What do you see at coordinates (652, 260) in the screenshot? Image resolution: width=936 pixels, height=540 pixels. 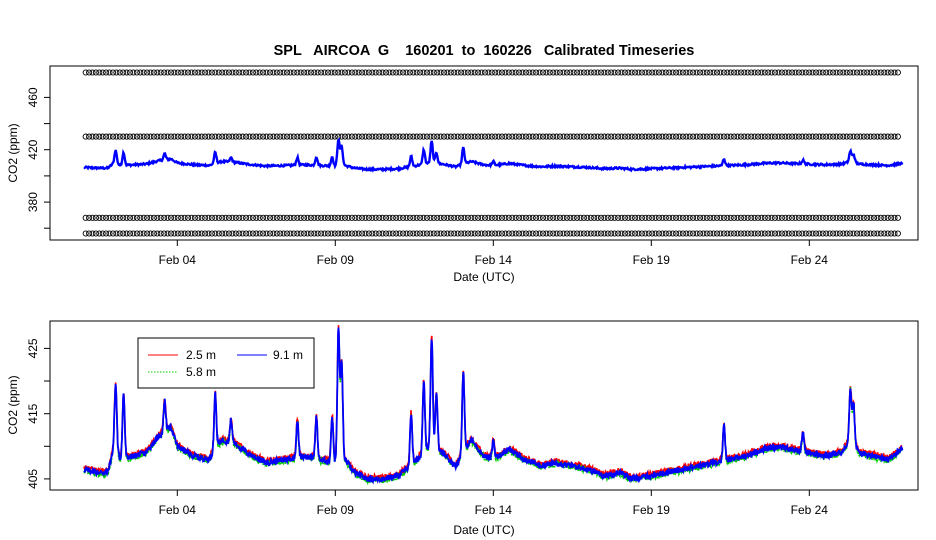 I see `x-tick-label: Feb 19` at bounding box center [652, 260].